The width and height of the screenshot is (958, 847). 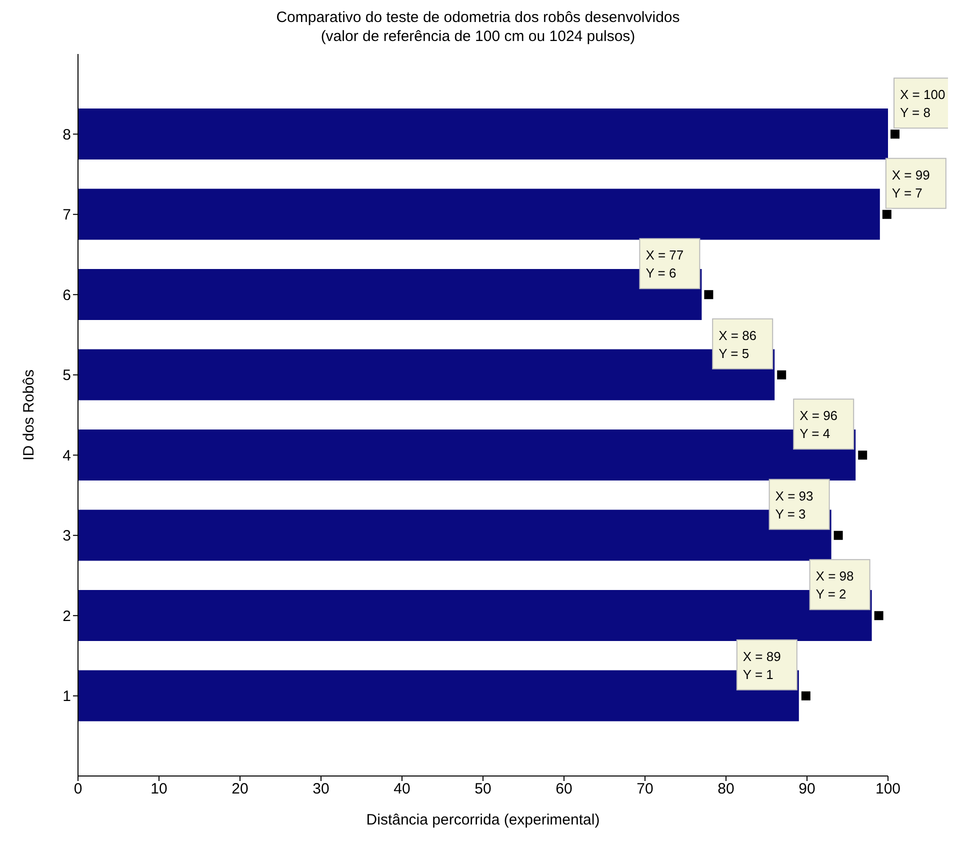 I want to click on y-tick-label: 1, so click(x=66, y=697).